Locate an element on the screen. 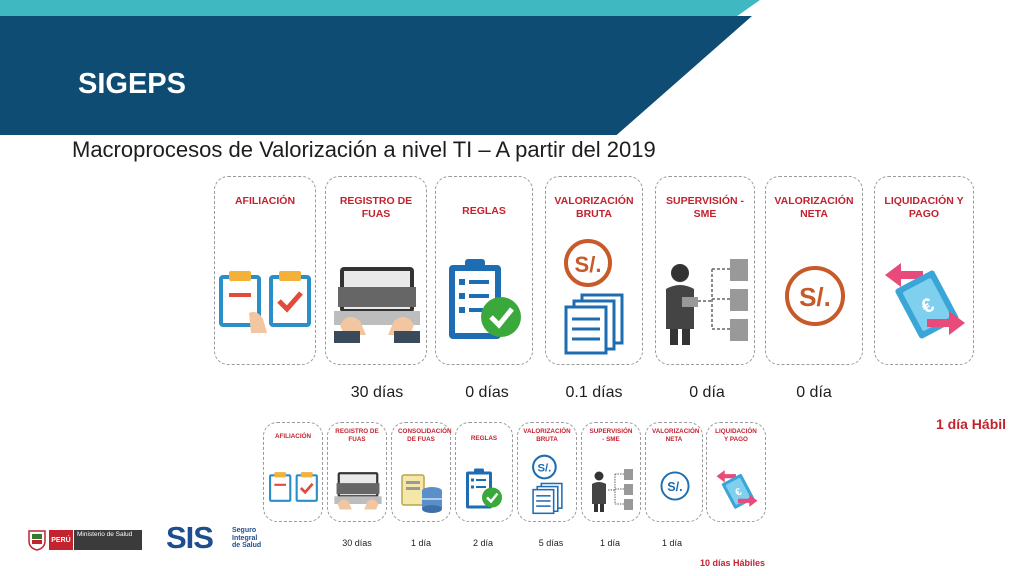  server-database-icon is located at coordinates (421, 493).